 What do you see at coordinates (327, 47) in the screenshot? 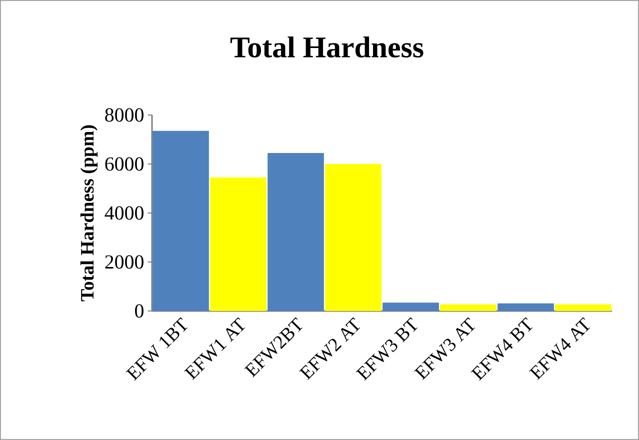
I see `chart-title: Total Hardness` at bounding box center [327, 47].